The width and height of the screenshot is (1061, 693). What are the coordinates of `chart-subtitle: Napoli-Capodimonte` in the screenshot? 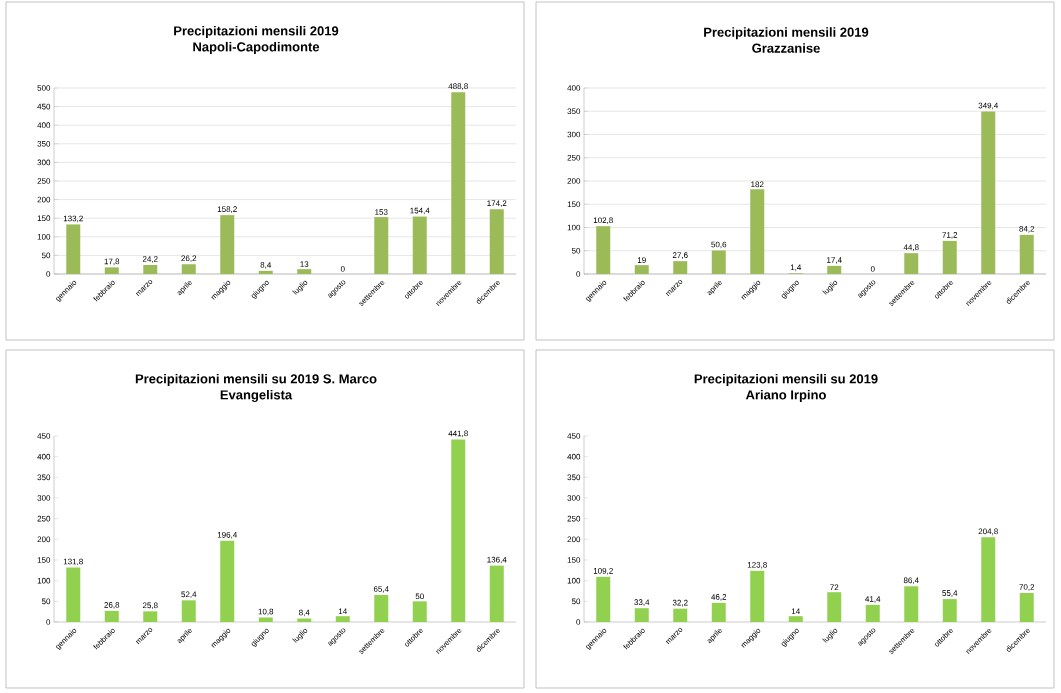 It's located at (256, 48).